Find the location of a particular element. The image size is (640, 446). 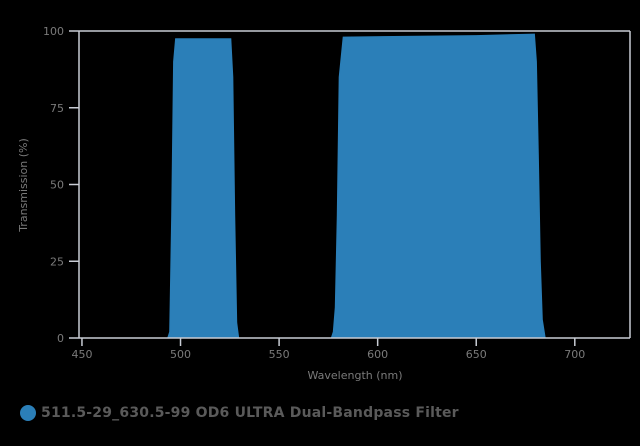

y-tick-label: 75 is located at coordinates (57, 108).